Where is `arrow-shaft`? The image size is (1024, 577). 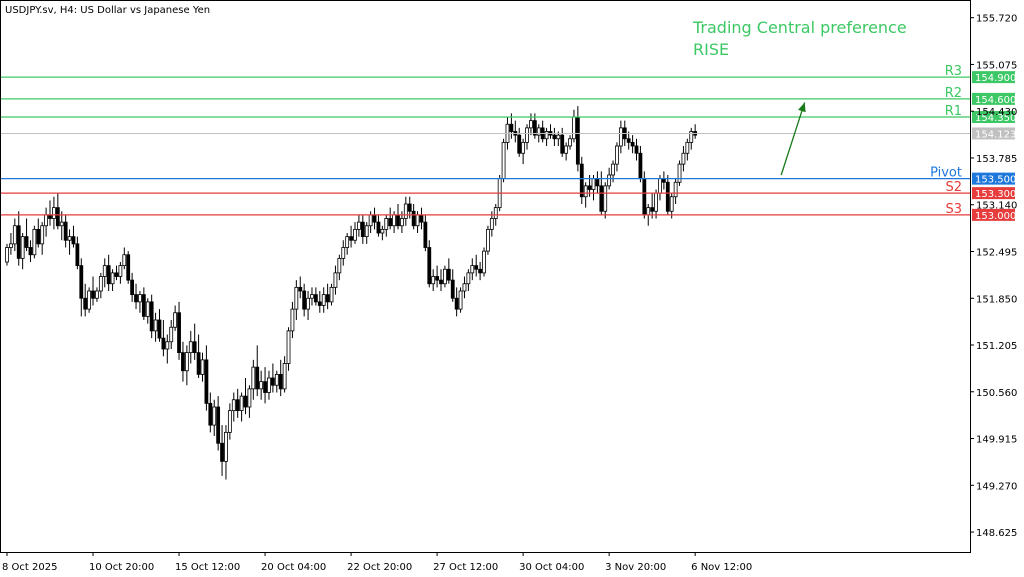 arrow-shaft is located at coordinates (793, 139).